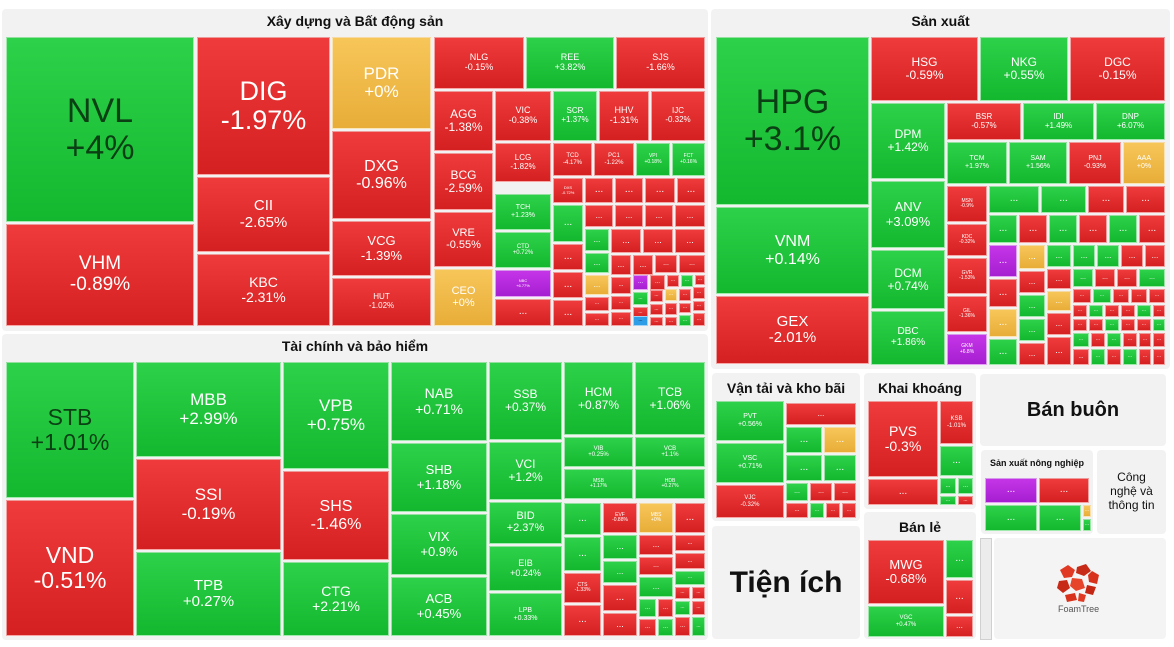 Image resolution: width=1174 pixels, height=647 pixels. Describe the element at coordinates (100, 129) in the screenshot. I see `stock-tile-nvl: NVL +4%` at that location.